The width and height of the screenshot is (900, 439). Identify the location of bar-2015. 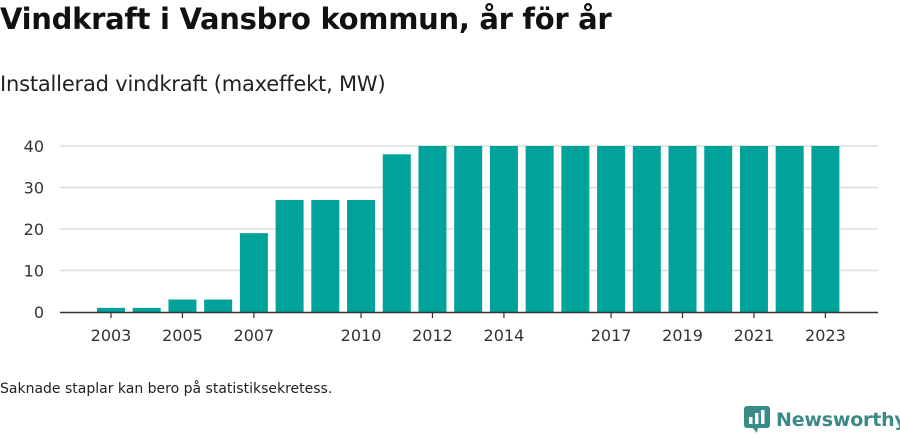
(539, 229).